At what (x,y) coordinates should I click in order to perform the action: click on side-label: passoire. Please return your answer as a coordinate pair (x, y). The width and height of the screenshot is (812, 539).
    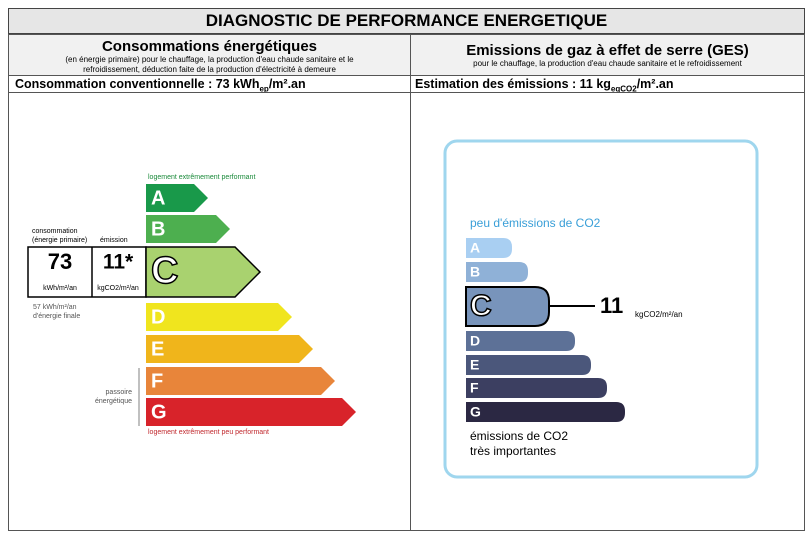
    Looking at the image, I should click on (119, 392).